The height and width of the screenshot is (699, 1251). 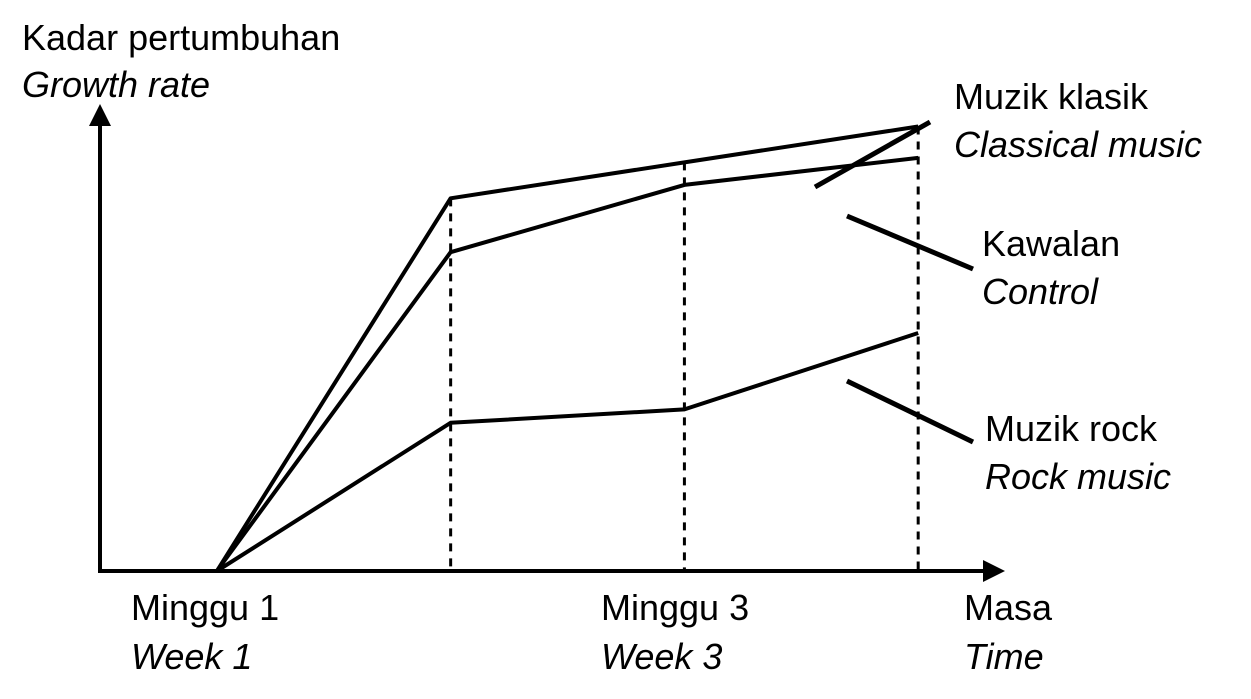 I want to click on x-tick-label-week1: Minggu 1, so click(x=205, y=607).